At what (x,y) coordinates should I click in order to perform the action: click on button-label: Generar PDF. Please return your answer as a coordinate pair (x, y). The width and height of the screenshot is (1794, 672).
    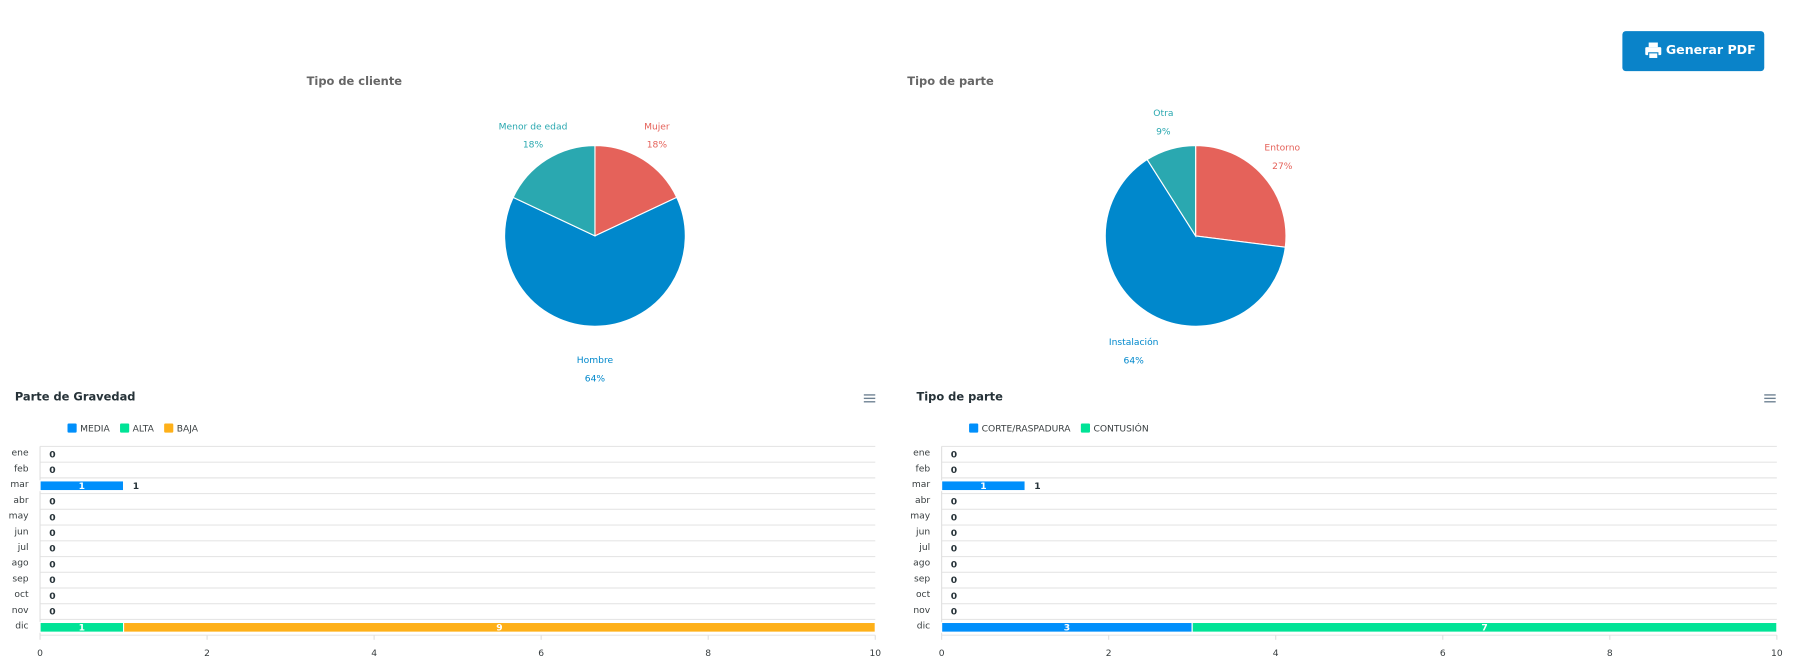
    Looking at the image, I should click on (1711, 49).